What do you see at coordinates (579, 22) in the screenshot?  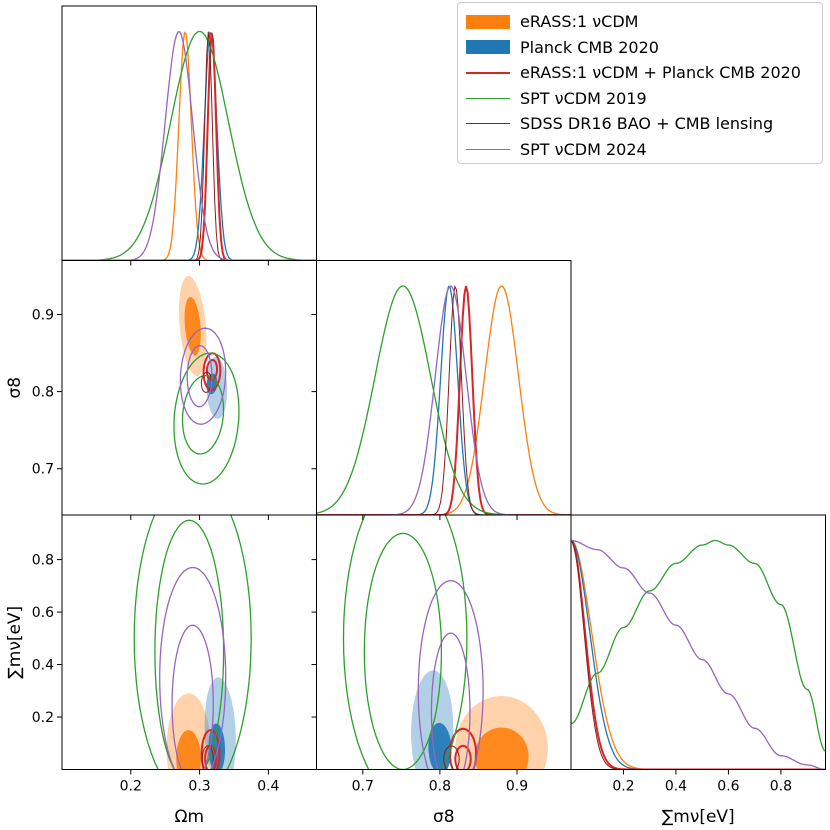 I see `legend-label-erass: eRASS:1 νCDM` at bounding box center [579, 22].